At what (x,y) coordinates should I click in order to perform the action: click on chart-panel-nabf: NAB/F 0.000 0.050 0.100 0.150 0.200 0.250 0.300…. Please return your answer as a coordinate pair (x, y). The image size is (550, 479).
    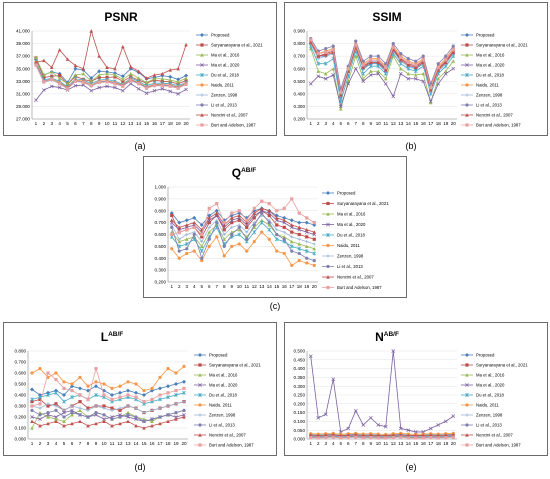
    Looking at the image, I should click on (416, 389).